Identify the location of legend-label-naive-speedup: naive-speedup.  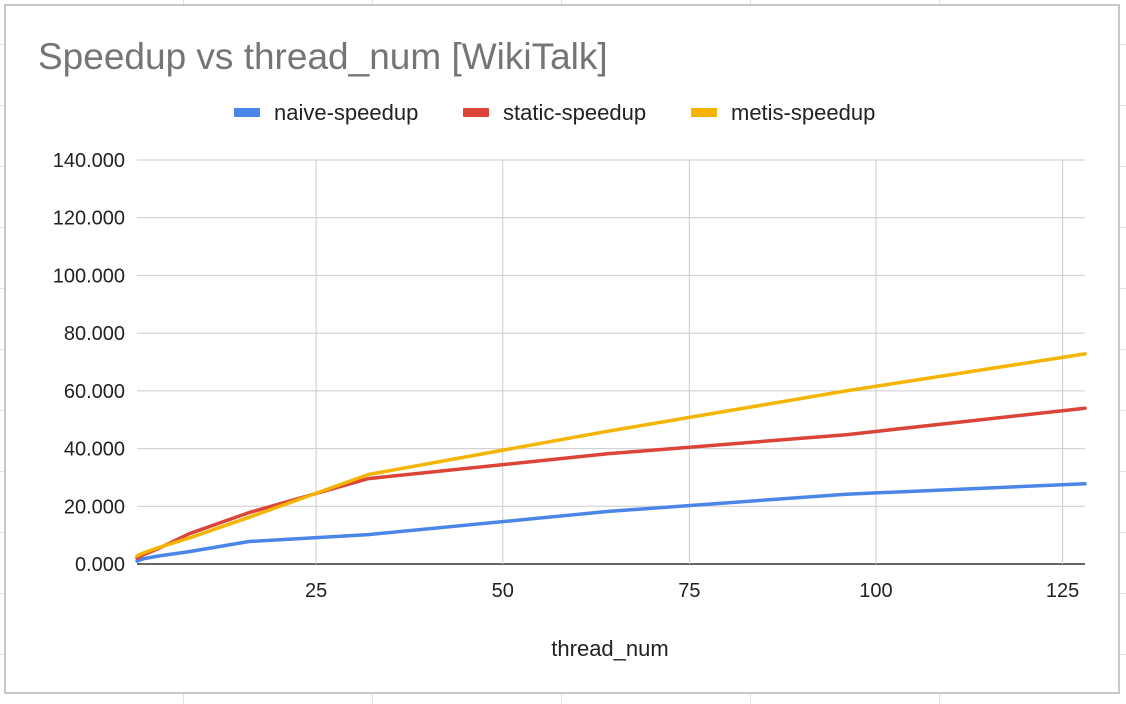
(346, 112).